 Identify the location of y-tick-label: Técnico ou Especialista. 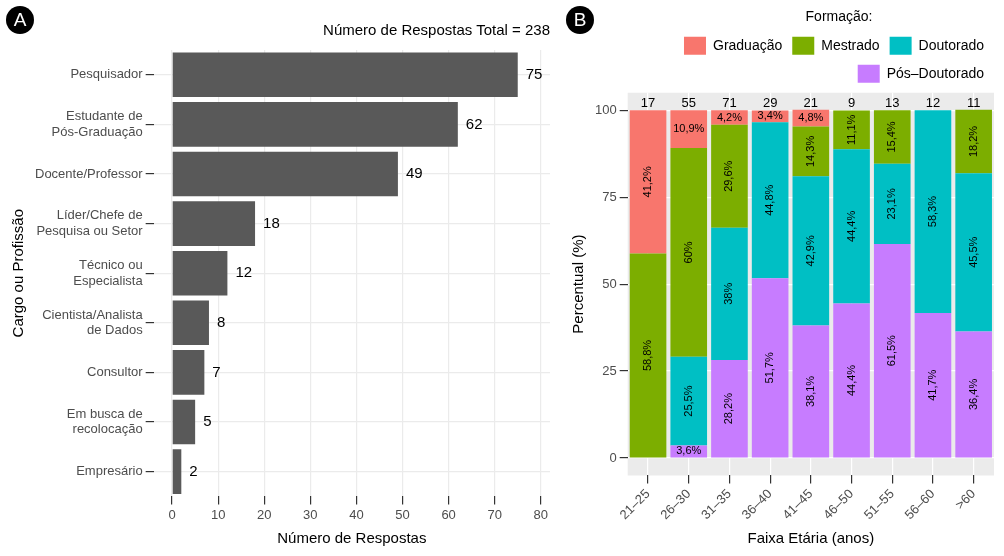
(108, 272).